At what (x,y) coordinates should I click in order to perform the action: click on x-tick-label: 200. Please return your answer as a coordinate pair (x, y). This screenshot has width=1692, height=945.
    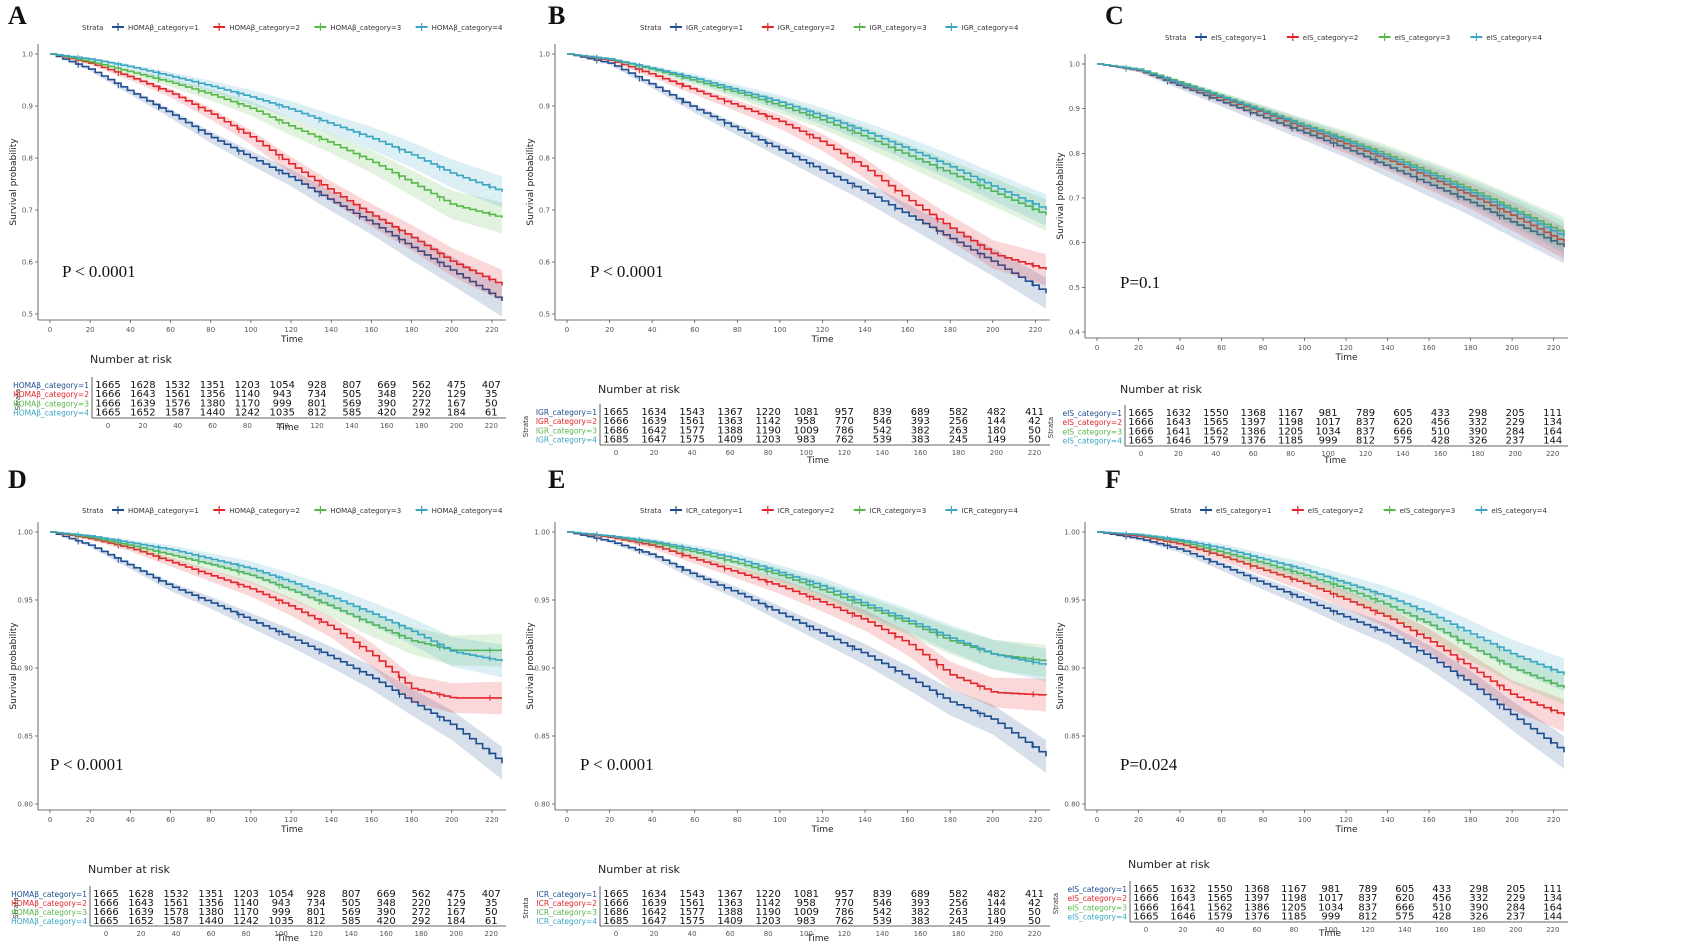
    Looking at the image, I should click on (451, 820).